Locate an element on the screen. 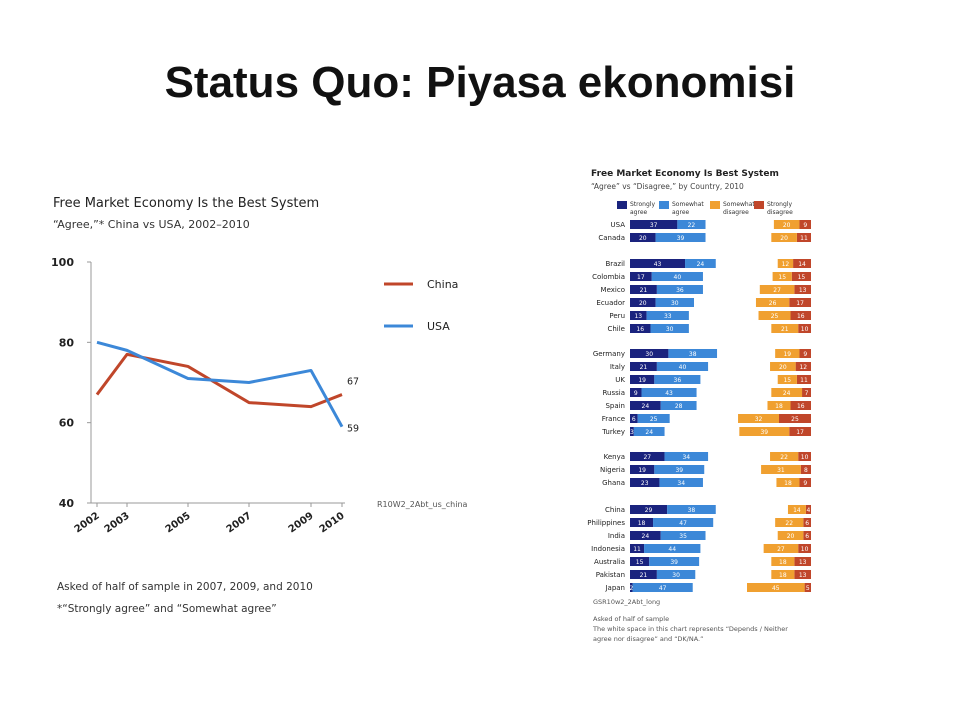 Image resolution: width=960 pixels, height=720 pixels. value-label: 38 is located at coordinates (693, 354).